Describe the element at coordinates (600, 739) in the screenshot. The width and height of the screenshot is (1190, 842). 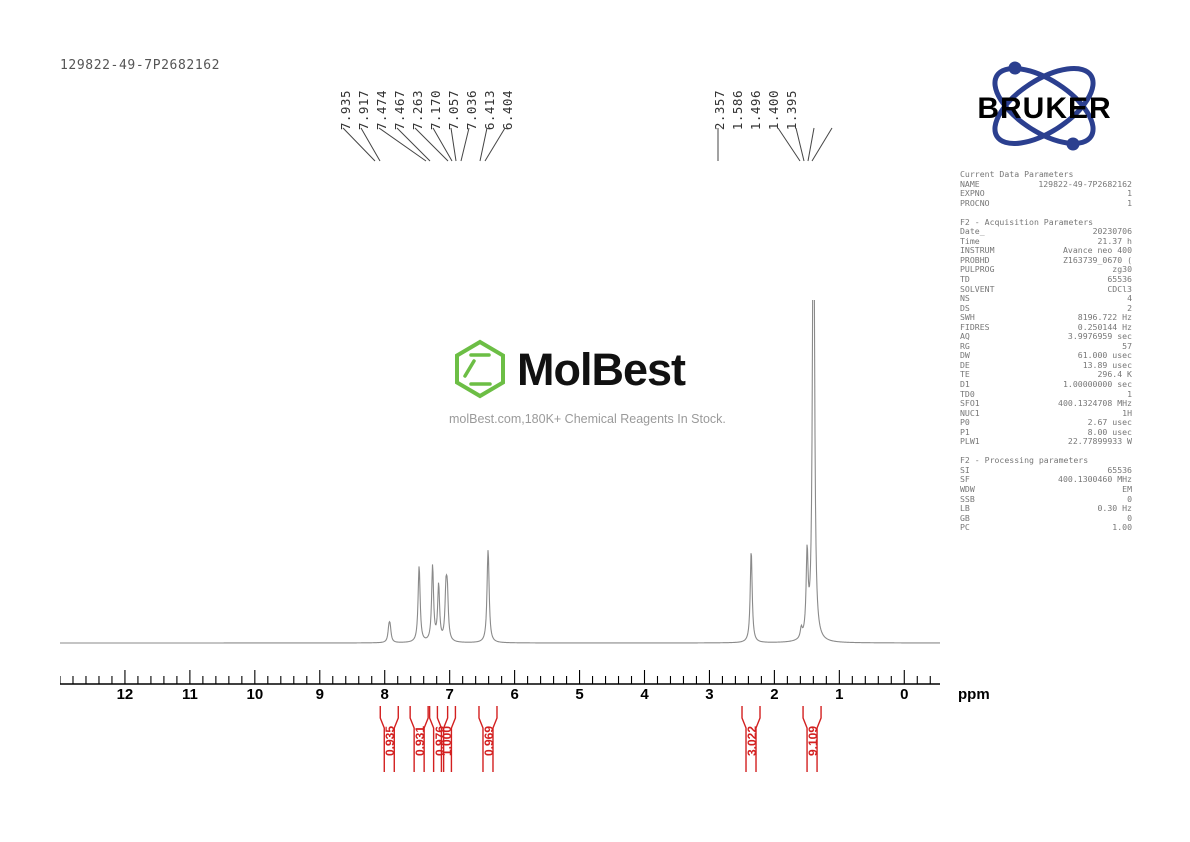
I see `integral-brackets` at that location.